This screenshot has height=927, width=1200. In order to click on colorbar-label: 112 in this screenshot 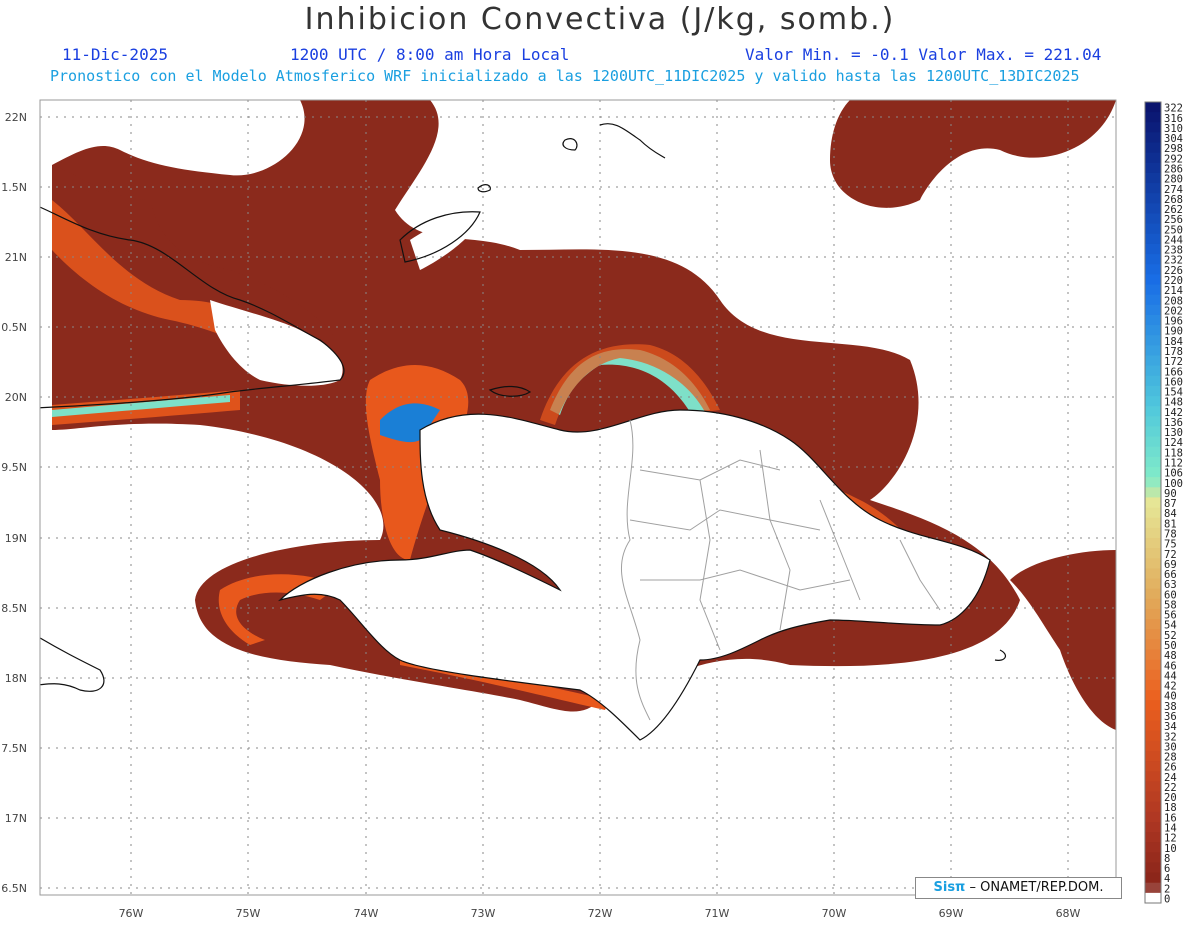, I will do `click(1173, 464)`.